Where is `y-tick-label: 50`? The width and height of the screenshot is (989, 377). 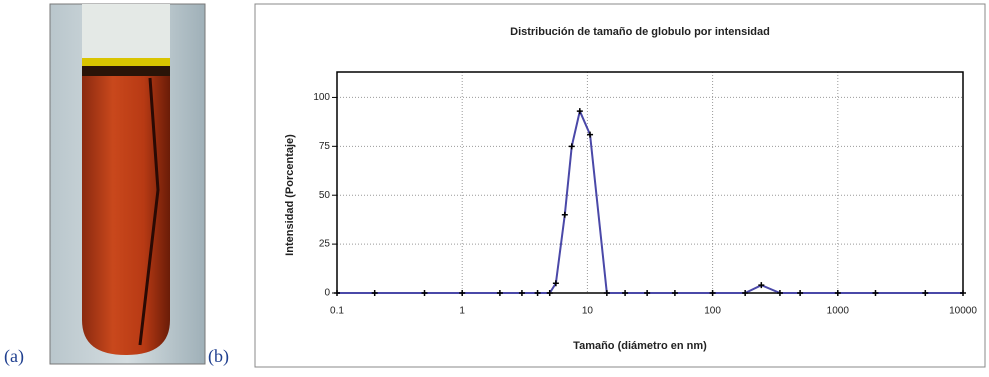
y-tick-label: 50 is located at coordinates (325, 195).